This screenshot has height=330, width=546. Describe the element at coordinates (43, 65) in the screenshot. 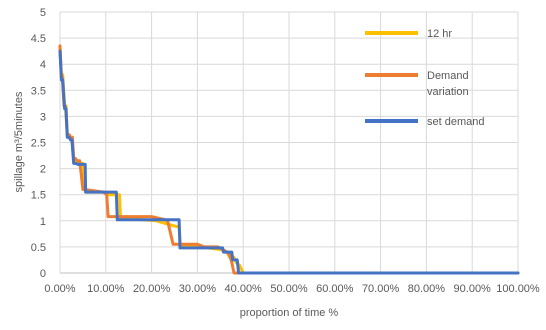

I see `y-tick-label: 4` at that location.